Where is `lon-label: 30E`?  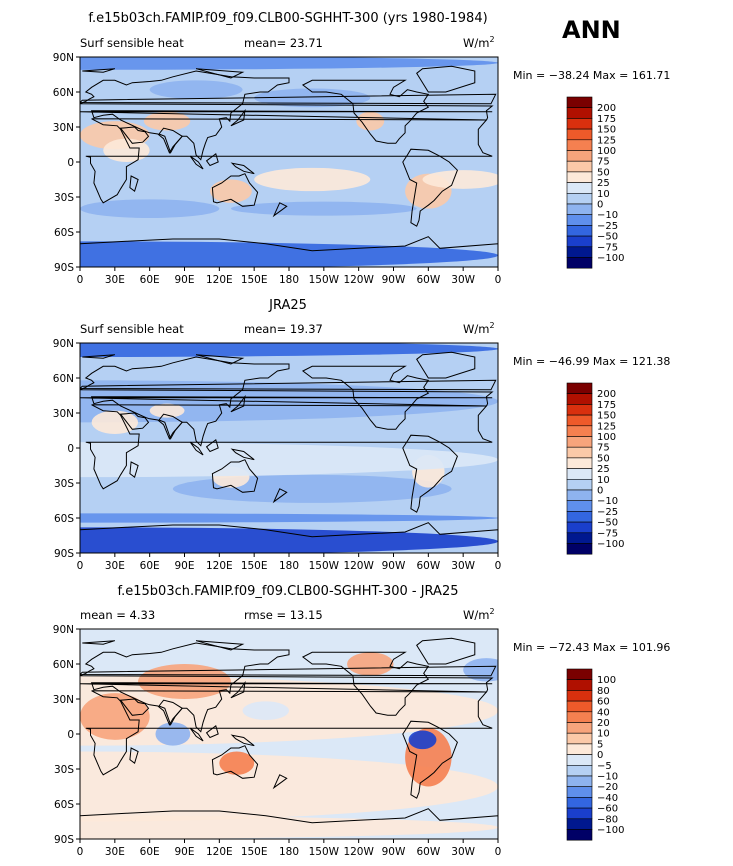
lon-label: 30E is located at coordinates (115, 566).